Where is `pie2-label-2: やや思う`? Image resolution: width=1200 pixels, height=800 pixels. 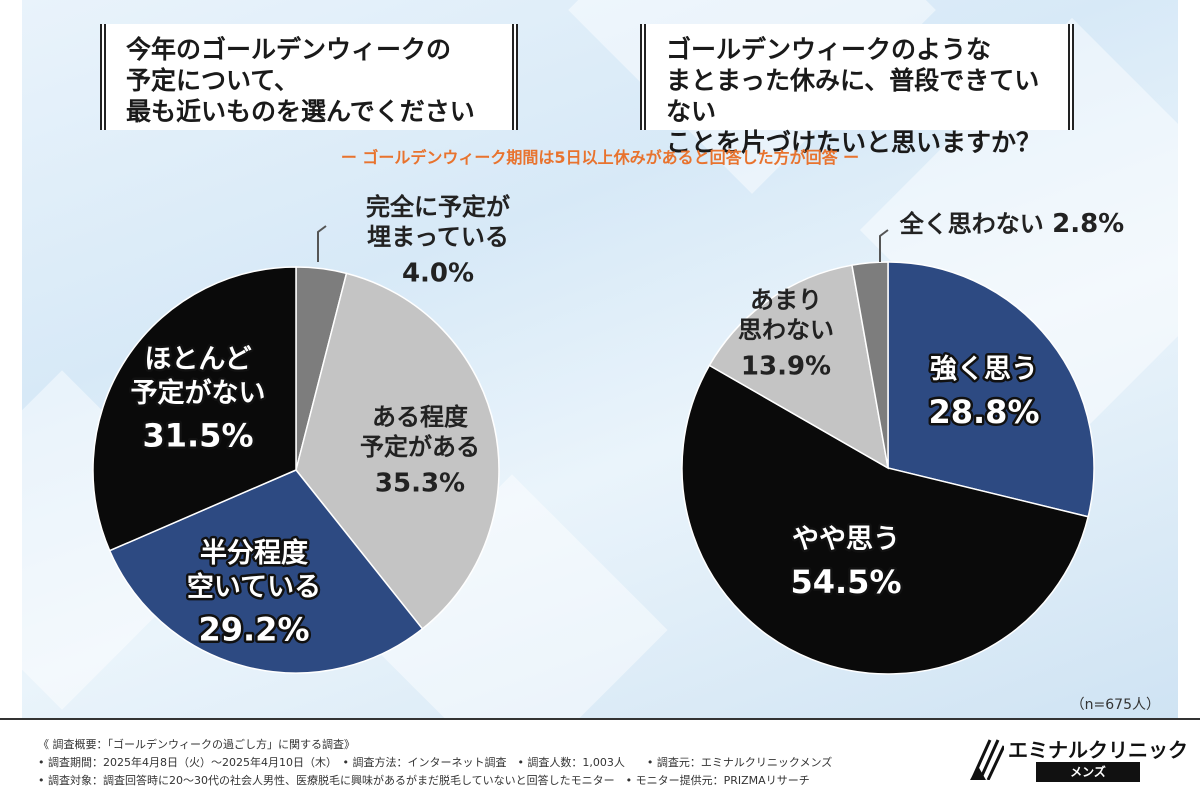
pie2-label-2: やや思う is located at coordinates (846, 539).